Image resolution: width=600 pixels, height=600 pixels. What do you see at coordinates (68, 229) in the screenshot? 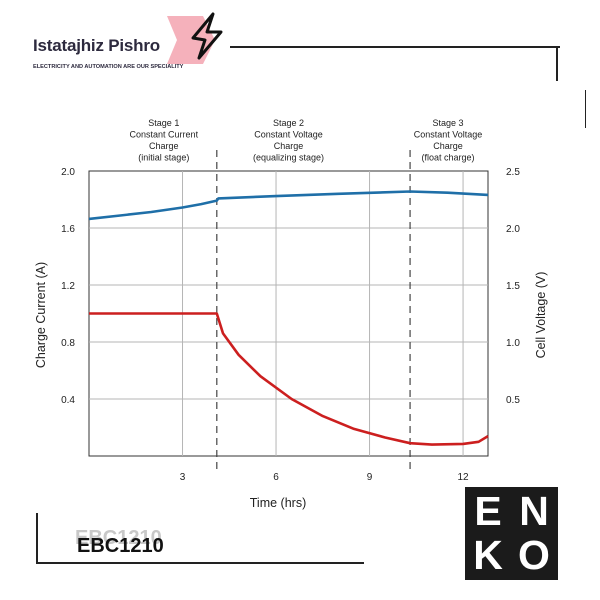
I see `y-tick-label-left: 1.6` at bounding box center [68, 229].